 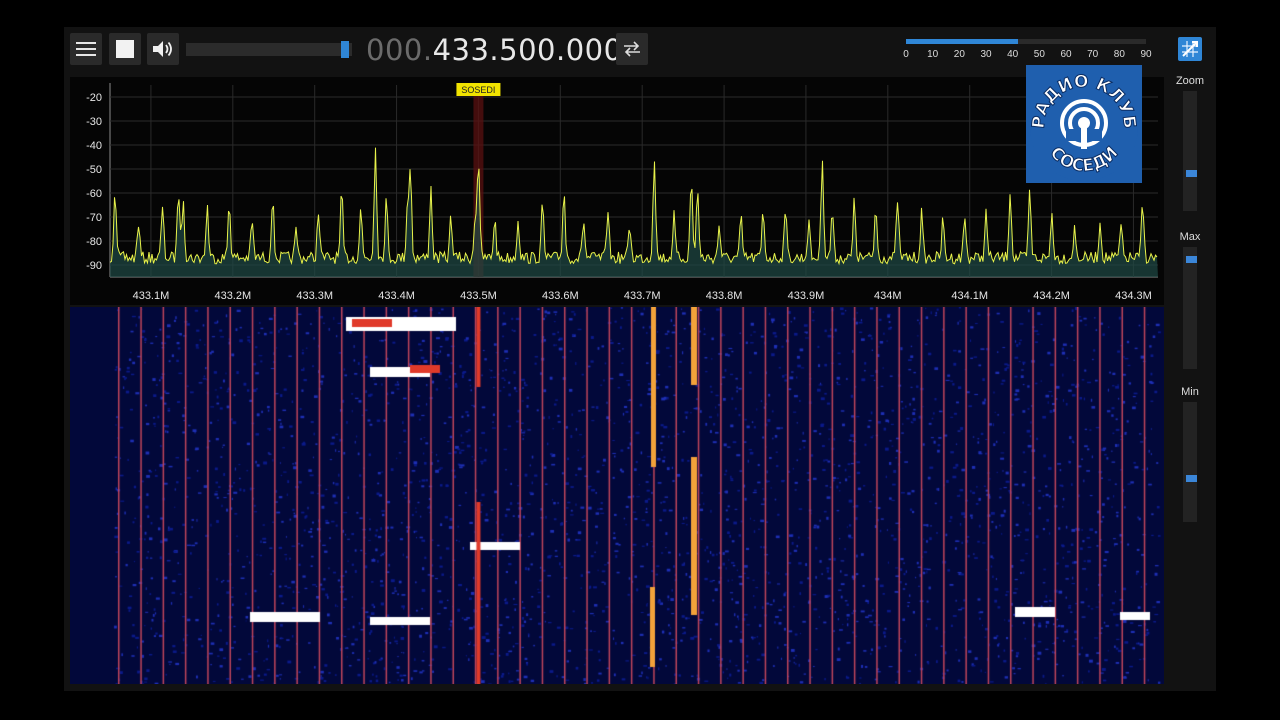 What do you see at coordinates (959, 54) in the screenshot?
I see `snr-scale-tick: 20` at bounding box center [959, 54].